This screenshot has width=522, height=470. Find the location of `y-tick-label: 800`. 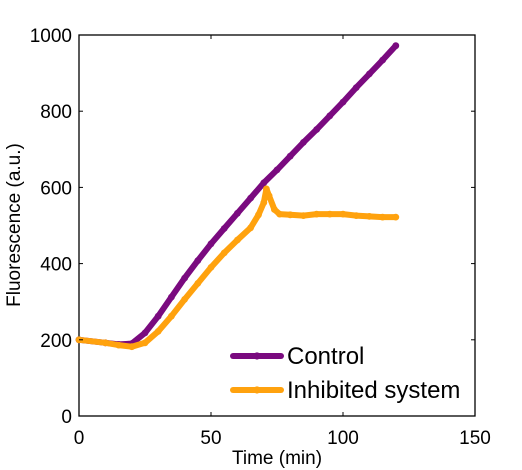

y-tick-label: 800 is located at coordinates (56, 112).